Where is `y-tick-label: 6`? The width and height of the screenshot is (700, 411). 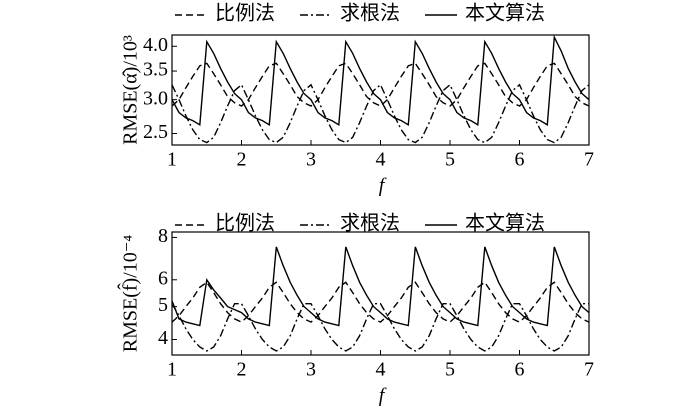 y-tick-label: 6 is located at coordinates (163, 278).